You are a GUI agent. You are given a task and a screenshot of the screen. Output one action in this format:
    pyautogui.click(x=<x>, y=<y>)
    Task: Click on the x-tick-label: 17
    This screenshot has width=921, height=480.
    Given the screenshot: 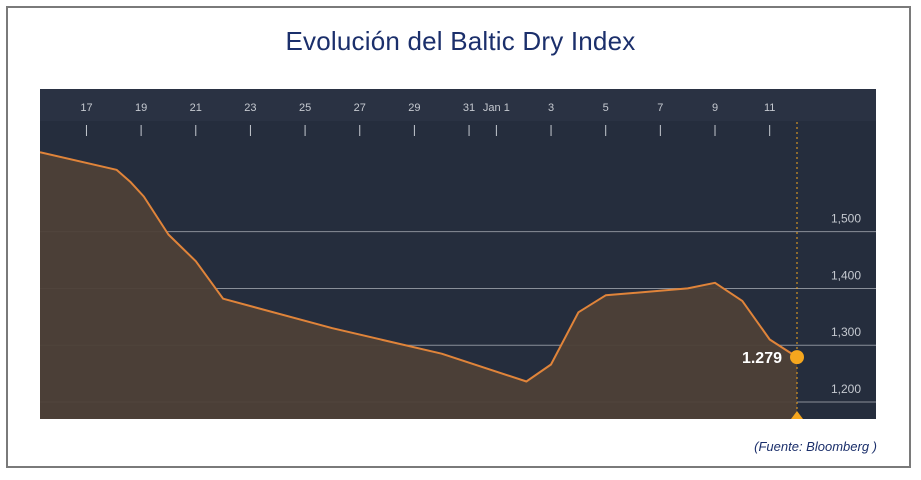 What is the action you would take?
    pyautogui.click(x=86, y=108)
    